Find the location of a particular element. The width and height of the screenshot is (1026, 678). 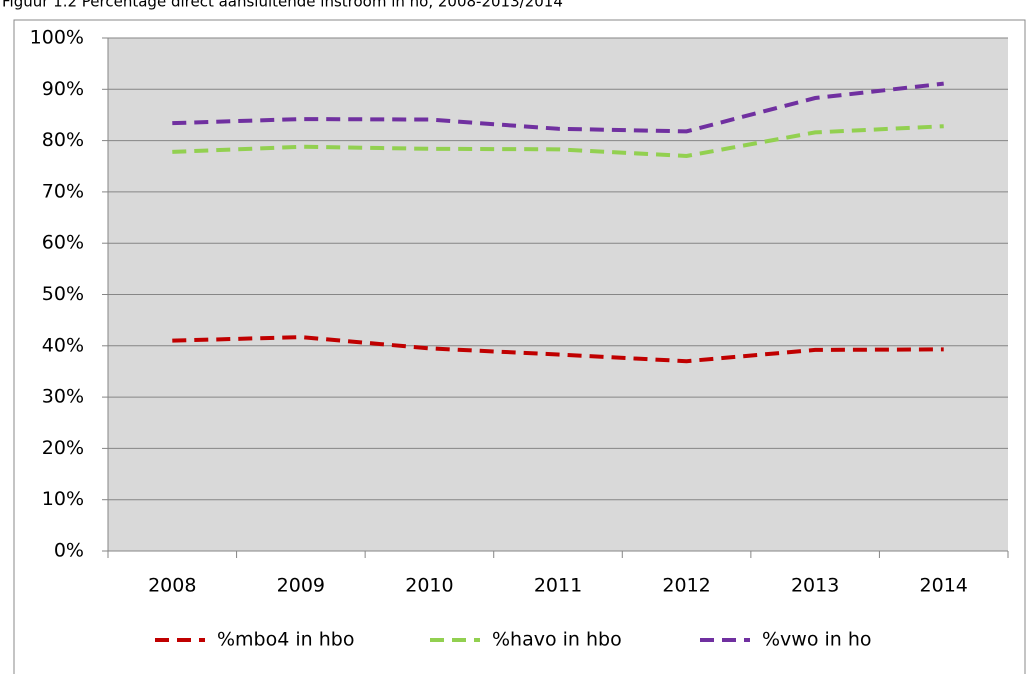

y-tick-label: 80% is located at coordinates (63, 140).